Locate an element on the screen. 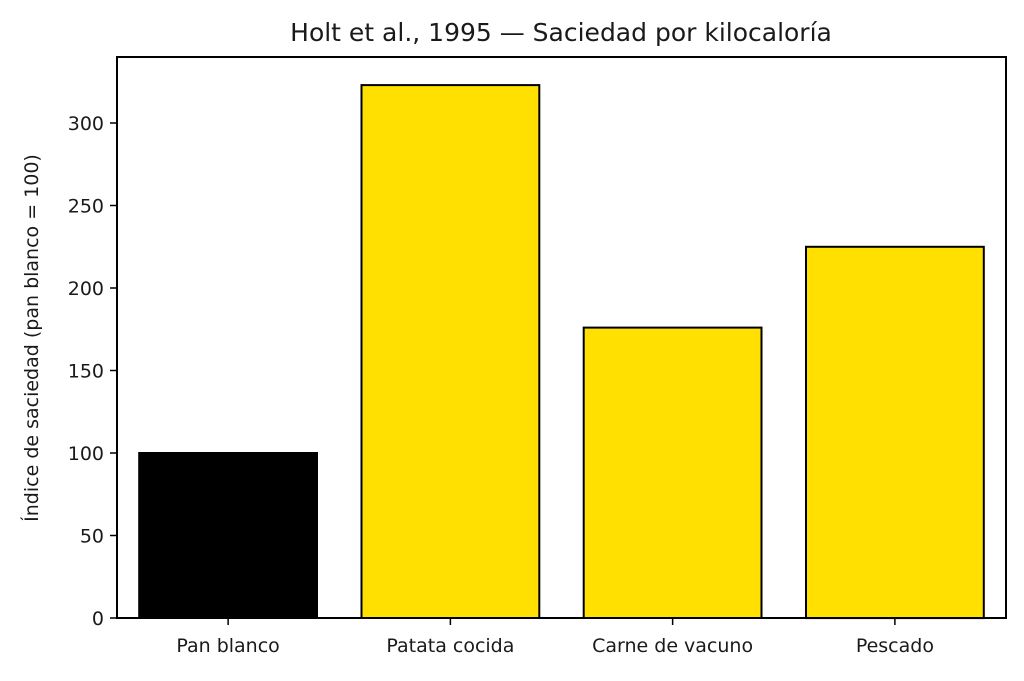 This screenshot has width=1024, height=681. bar-patata-cocida is located at coordinates (450, 352).